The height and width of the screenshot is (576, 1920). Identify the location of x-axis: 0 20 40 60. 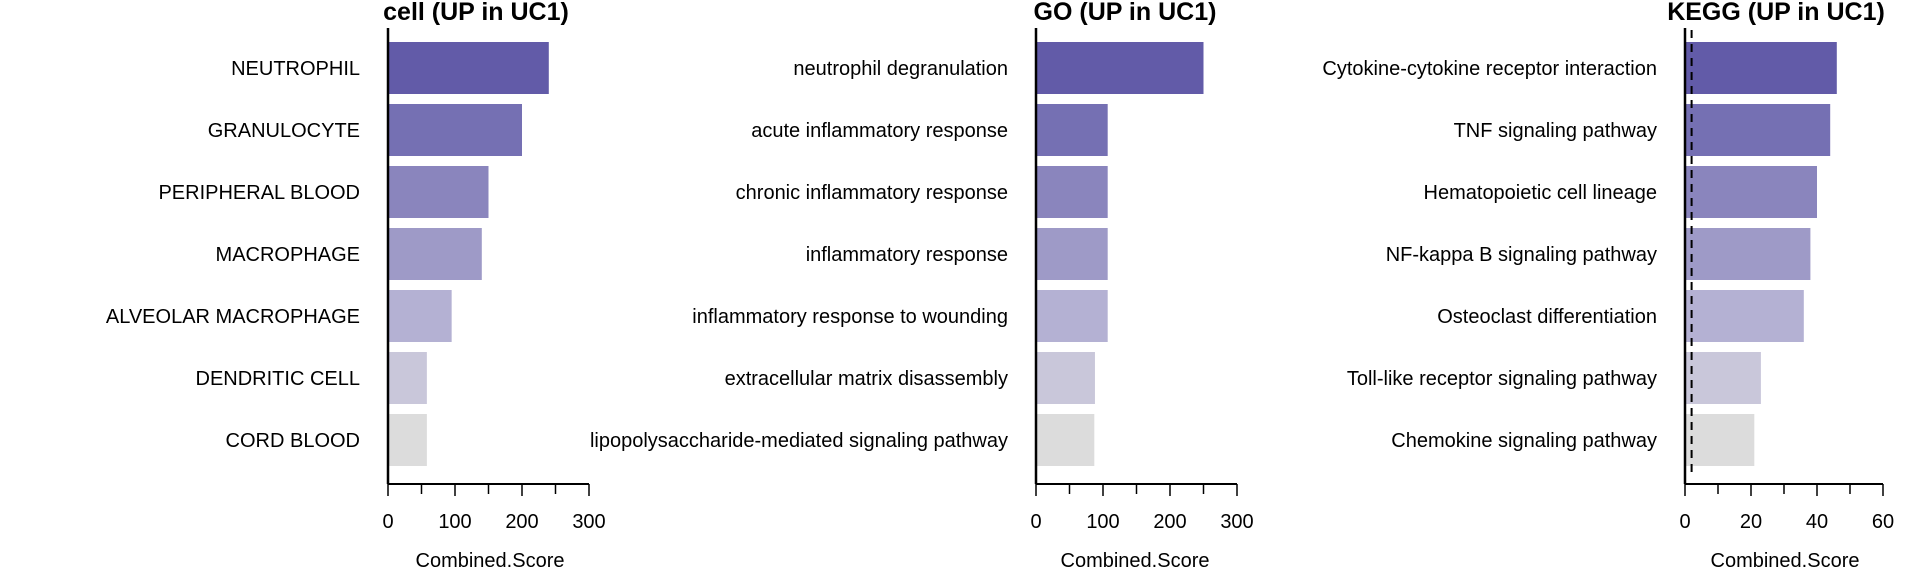
(1786, 280).